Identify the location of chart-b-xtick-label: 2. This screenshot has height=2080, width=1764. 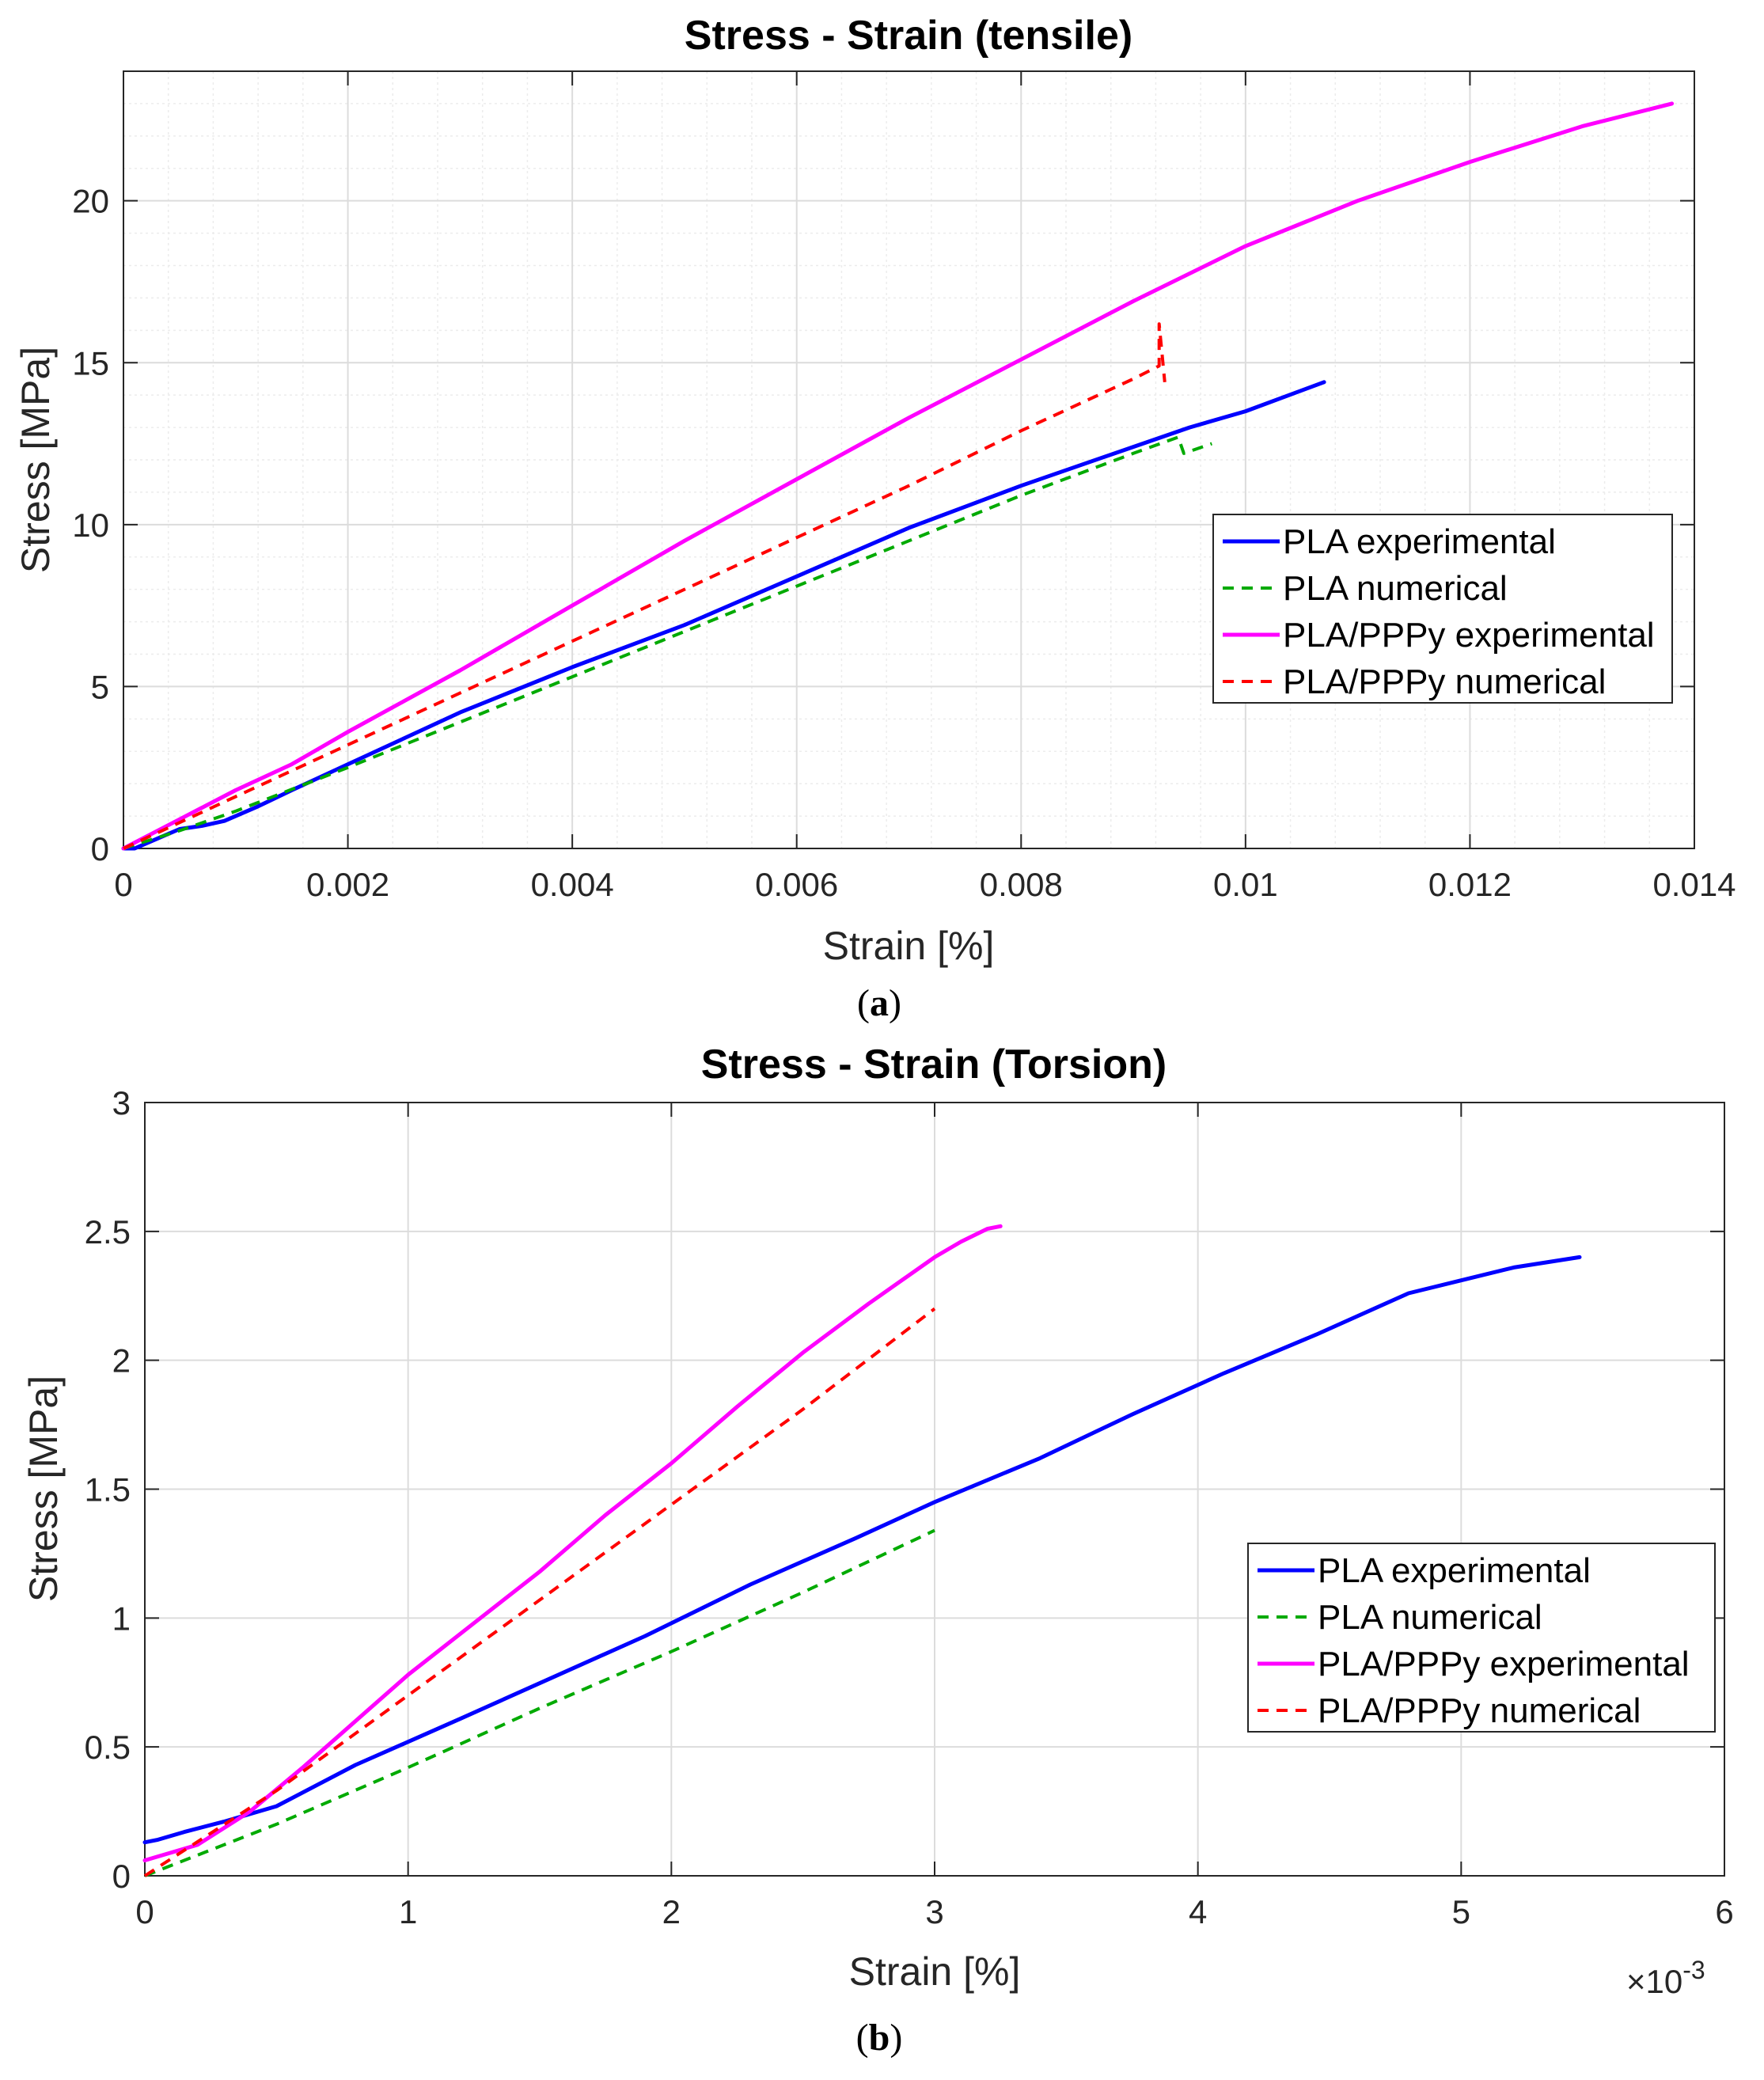
(671, 1911).